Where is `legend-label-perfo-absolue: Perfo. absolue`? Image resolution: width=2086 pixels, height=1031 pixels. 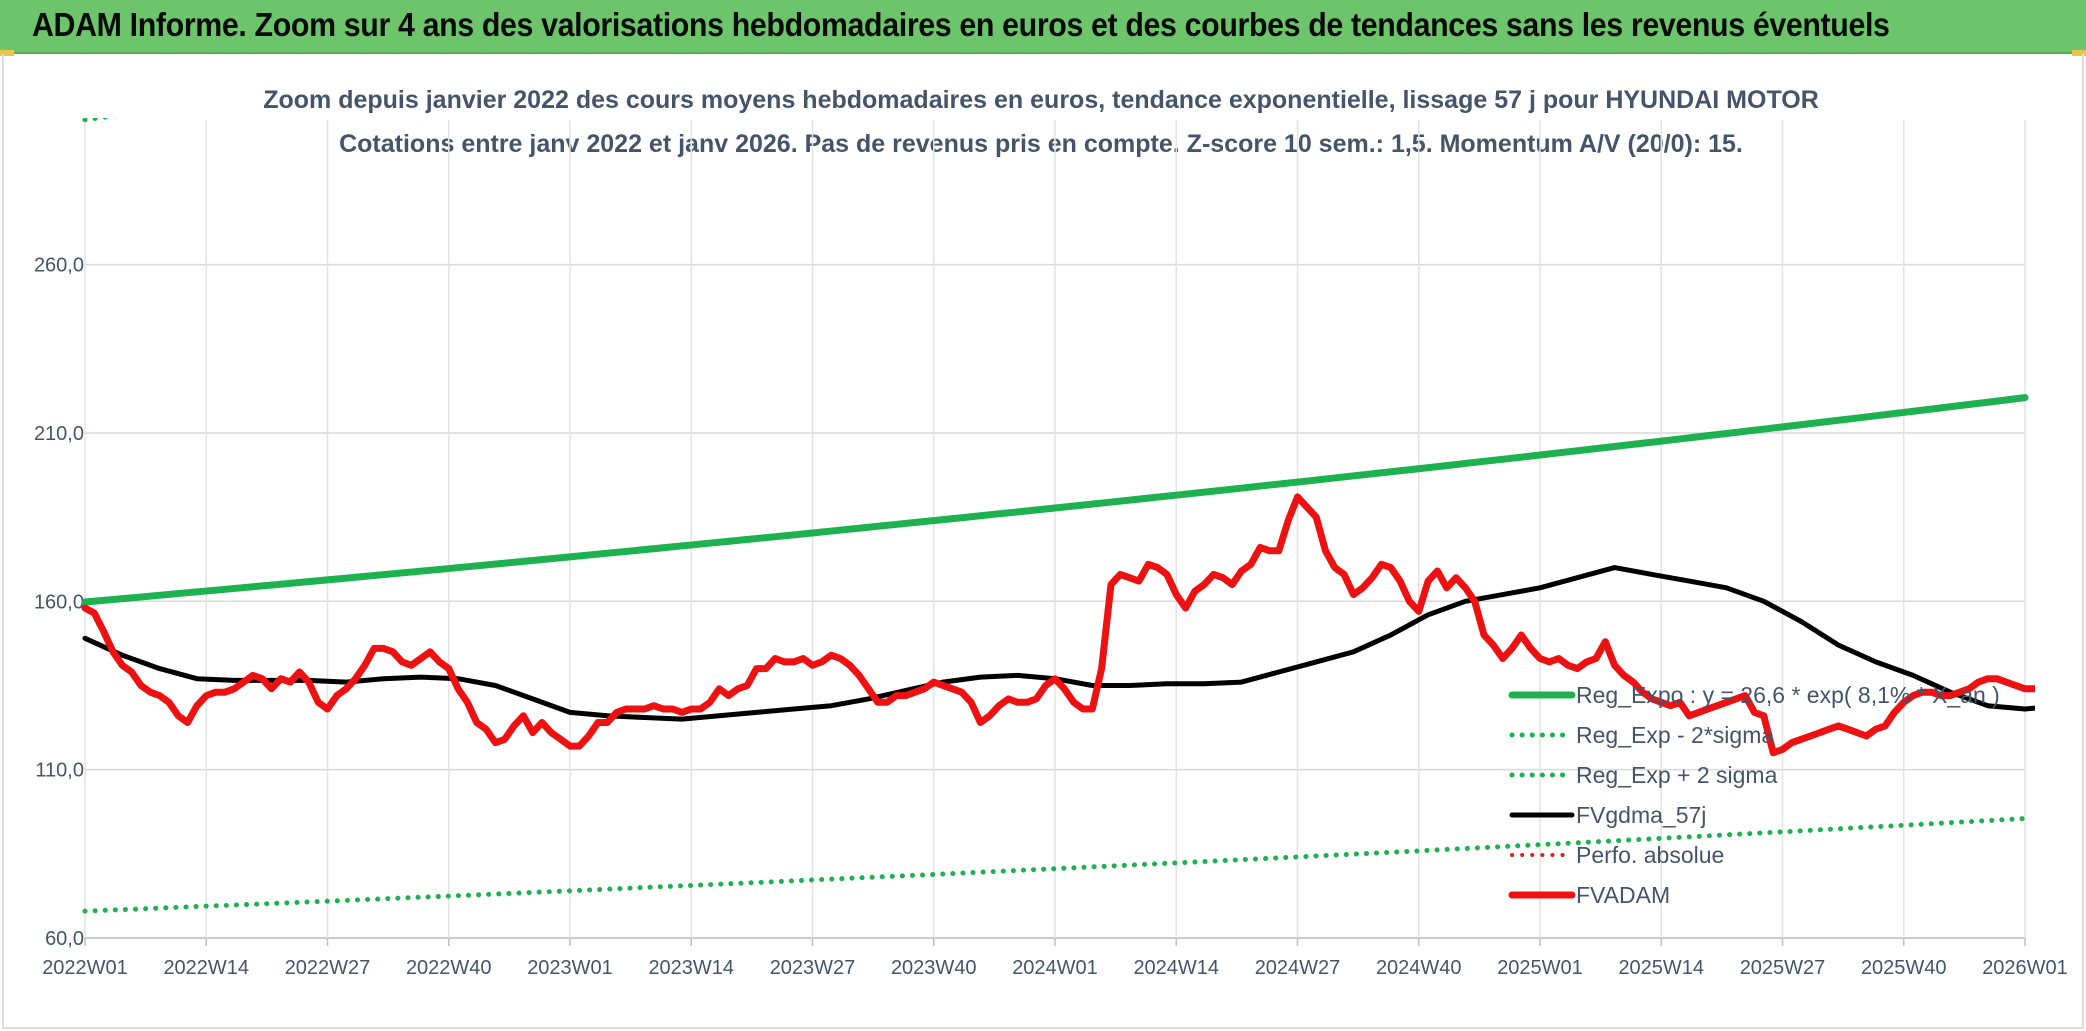 legend-label-perfo-absolue: Perfo. absolue is located at coordinates (1650, 855).